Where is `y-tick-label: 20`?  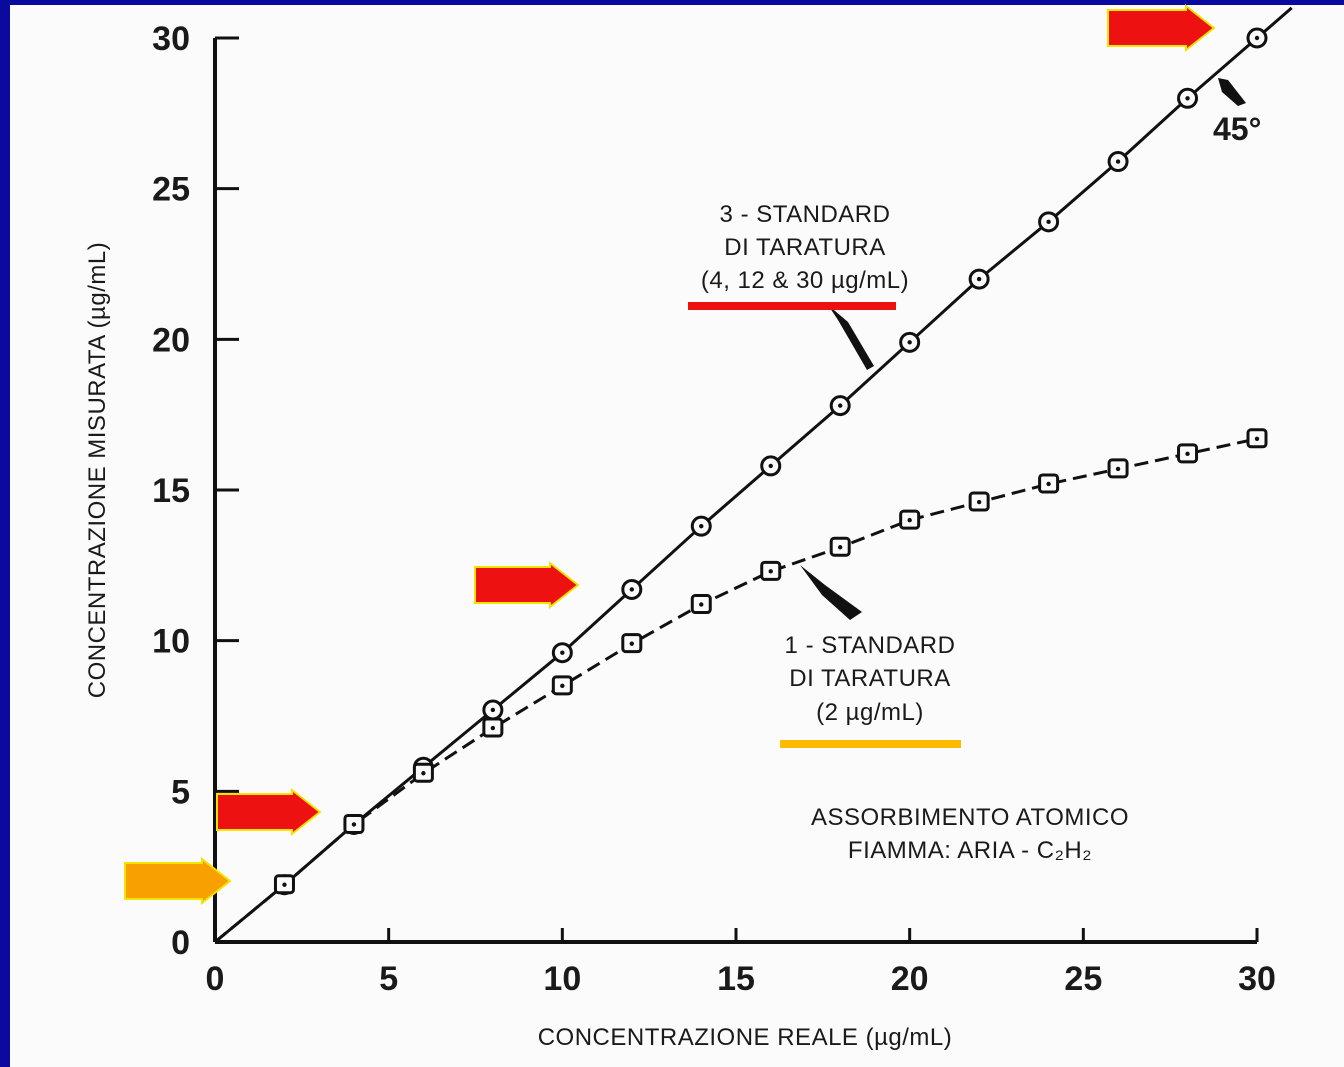 y-tick-label: 20 is located at coordinates (171, 340).